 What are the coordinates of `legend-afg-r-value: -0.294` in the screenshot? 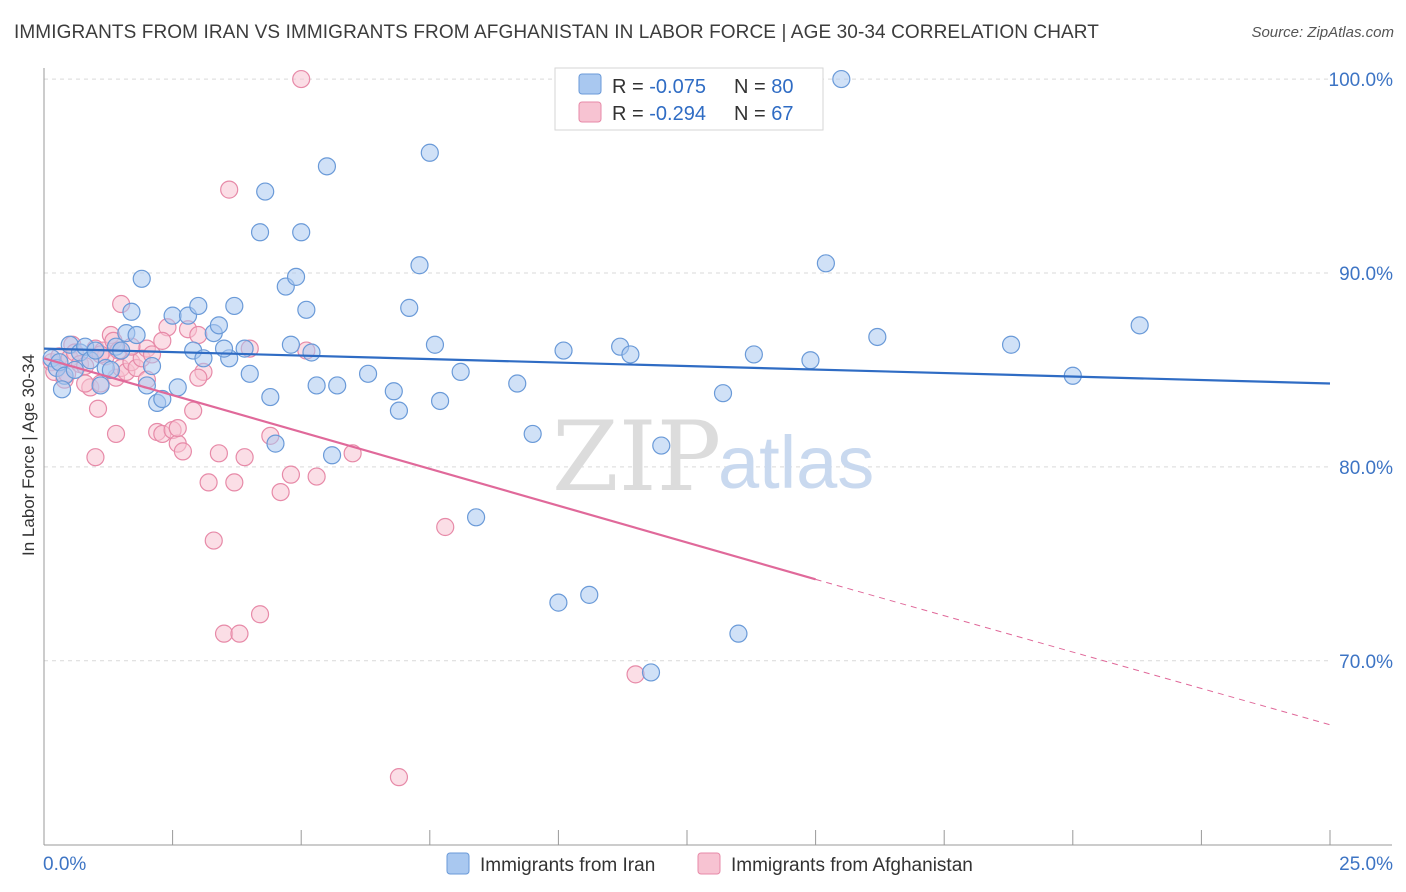 It's located at (677, 114).